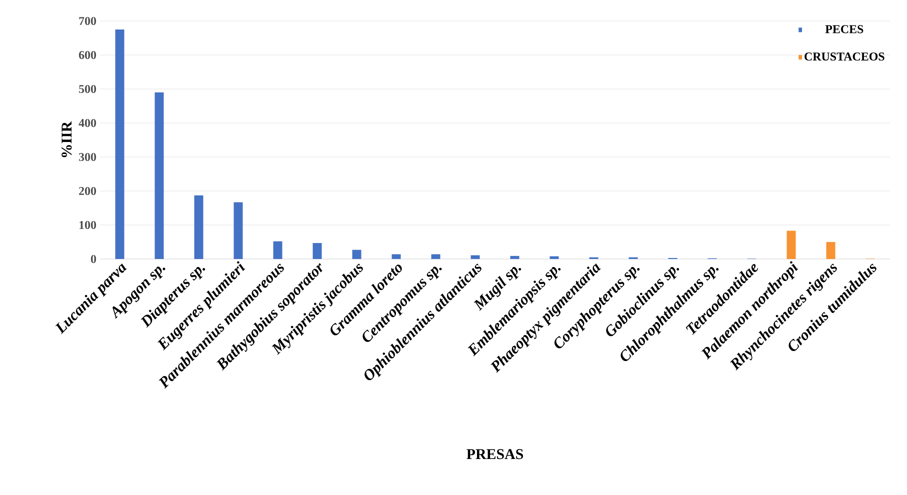  I want to click on y-tick-label: 500, so click(87, 89).